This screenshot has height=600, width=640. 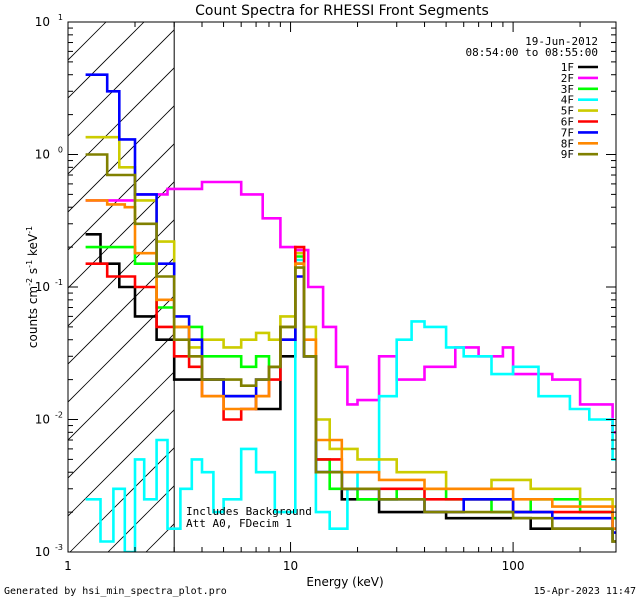 What do you see at coordinates (290, 566) in the screenshot?
I see `x-tick-label: 10` at bounding box center [290, 566].